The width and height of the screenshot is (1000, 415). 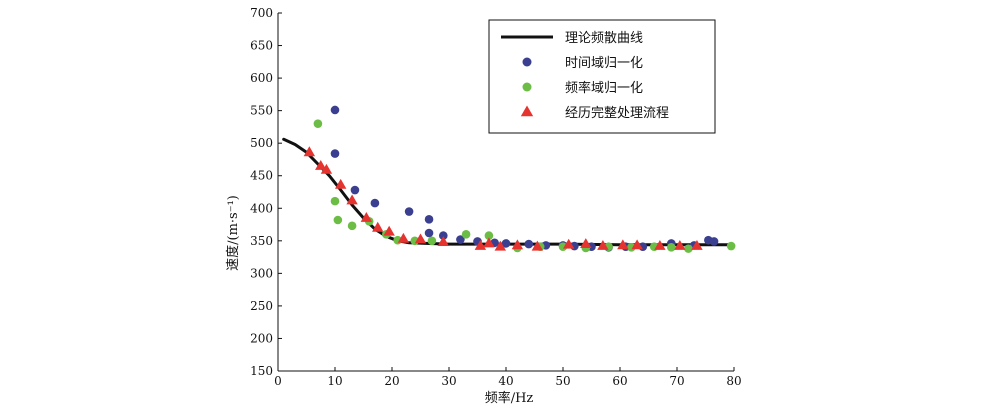 What do you see at coordinates (733, 381) in the screenshot?
I see `x-tick-label: 80` at bounding box center [733, 381].